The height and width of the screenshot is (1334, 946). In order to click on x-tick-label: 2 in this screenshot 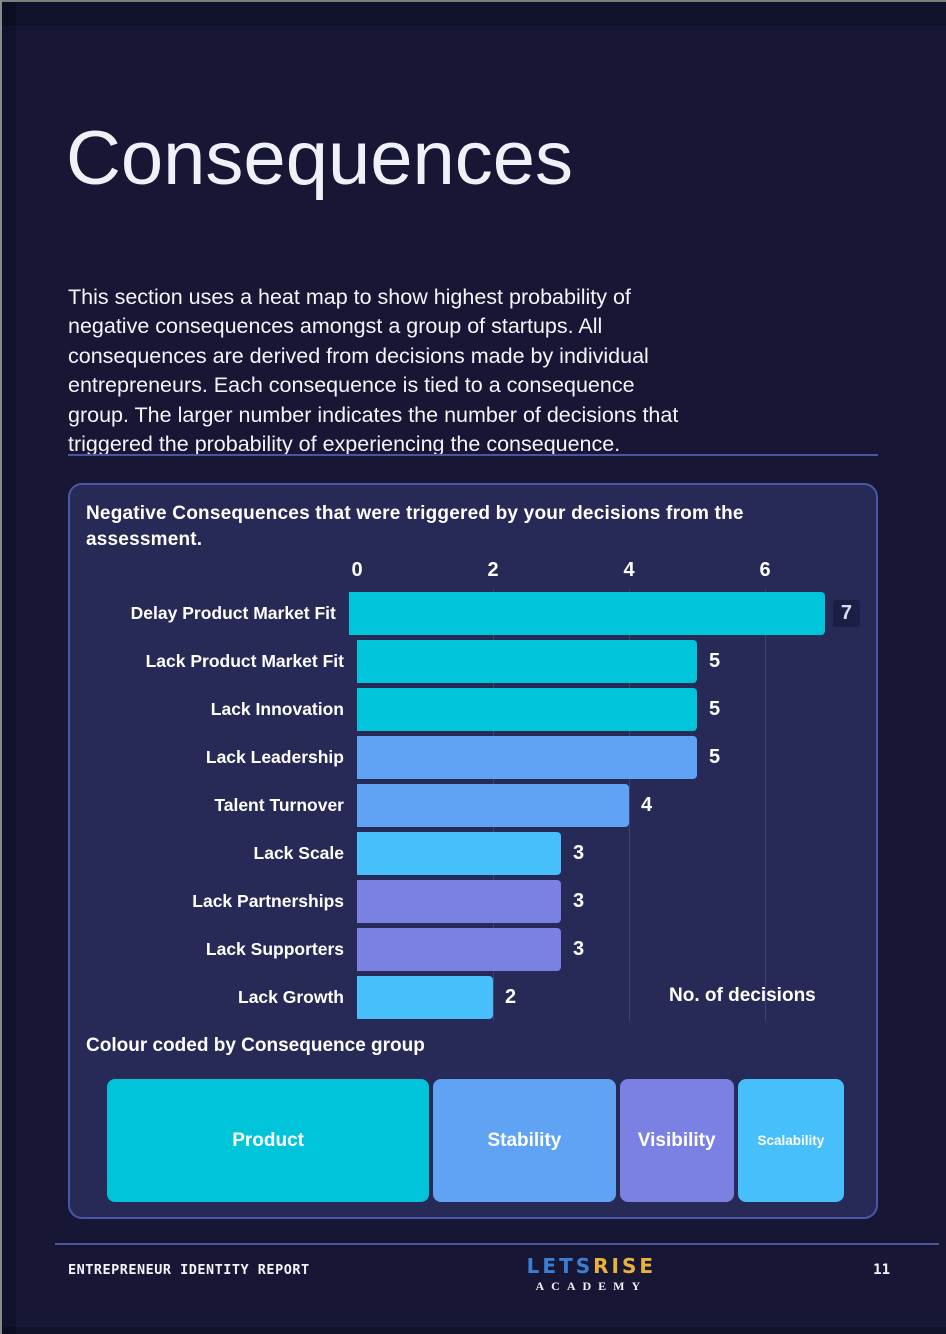, I will do `click(493, 570)`.